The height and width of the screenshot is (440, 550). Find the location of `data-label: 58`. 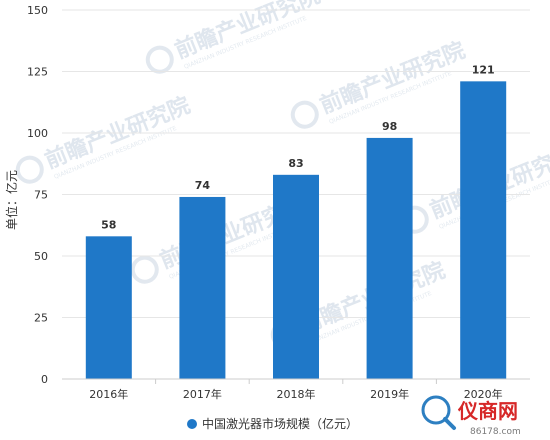

data-label: 58 is located at coordinates (108, 224).